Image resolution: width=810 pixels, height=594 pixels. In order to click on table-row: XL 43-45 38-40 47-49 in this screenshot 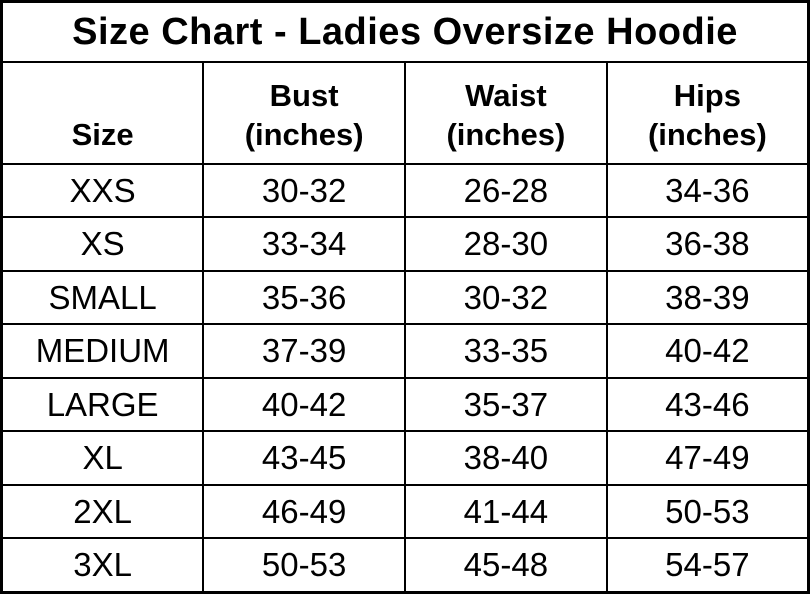, I will do `click(405, 458)`.